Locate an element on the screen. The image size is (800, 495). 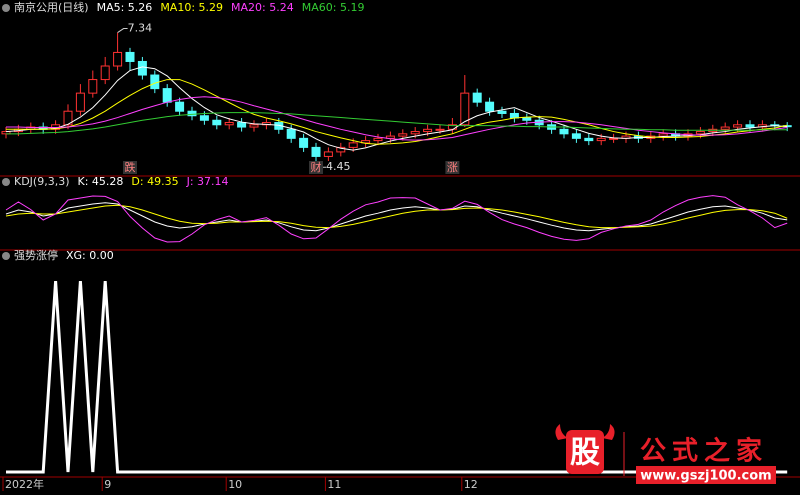
panel-title: 强势涨停 is located at coordinates (36, 255).